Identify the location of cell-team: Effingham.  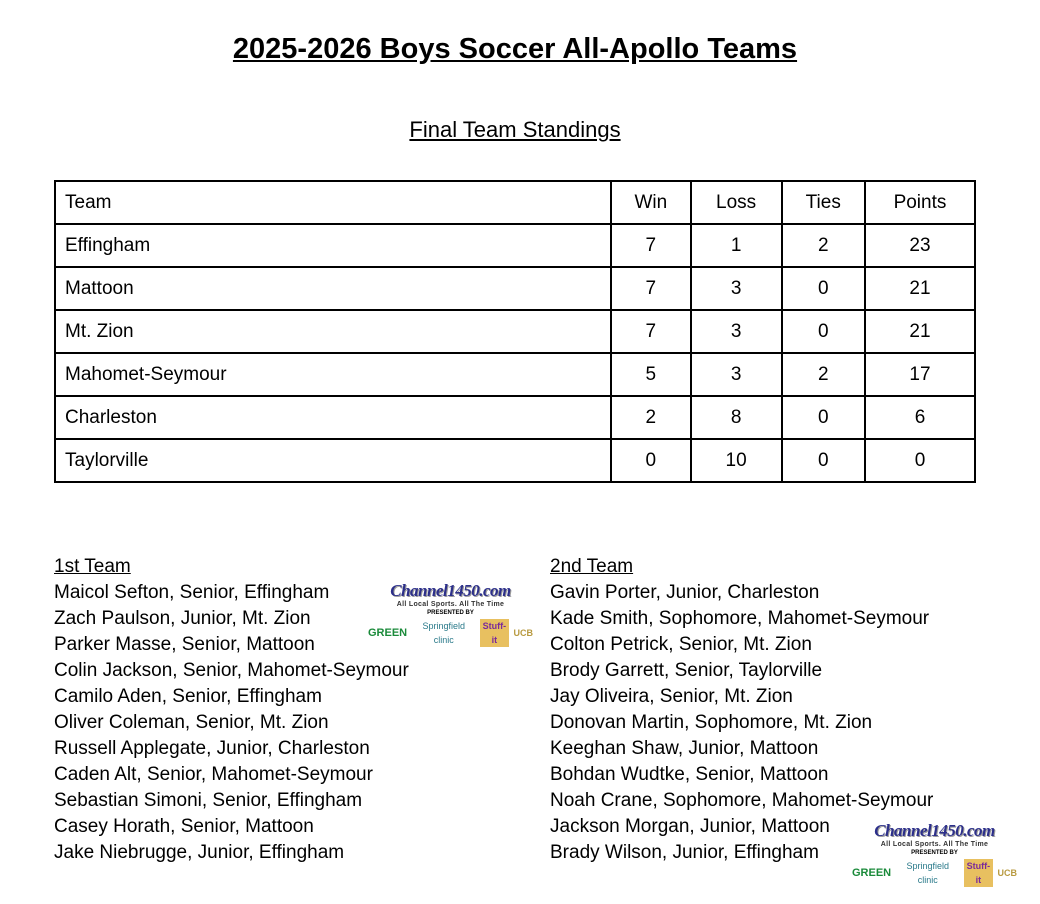
(333, 245).